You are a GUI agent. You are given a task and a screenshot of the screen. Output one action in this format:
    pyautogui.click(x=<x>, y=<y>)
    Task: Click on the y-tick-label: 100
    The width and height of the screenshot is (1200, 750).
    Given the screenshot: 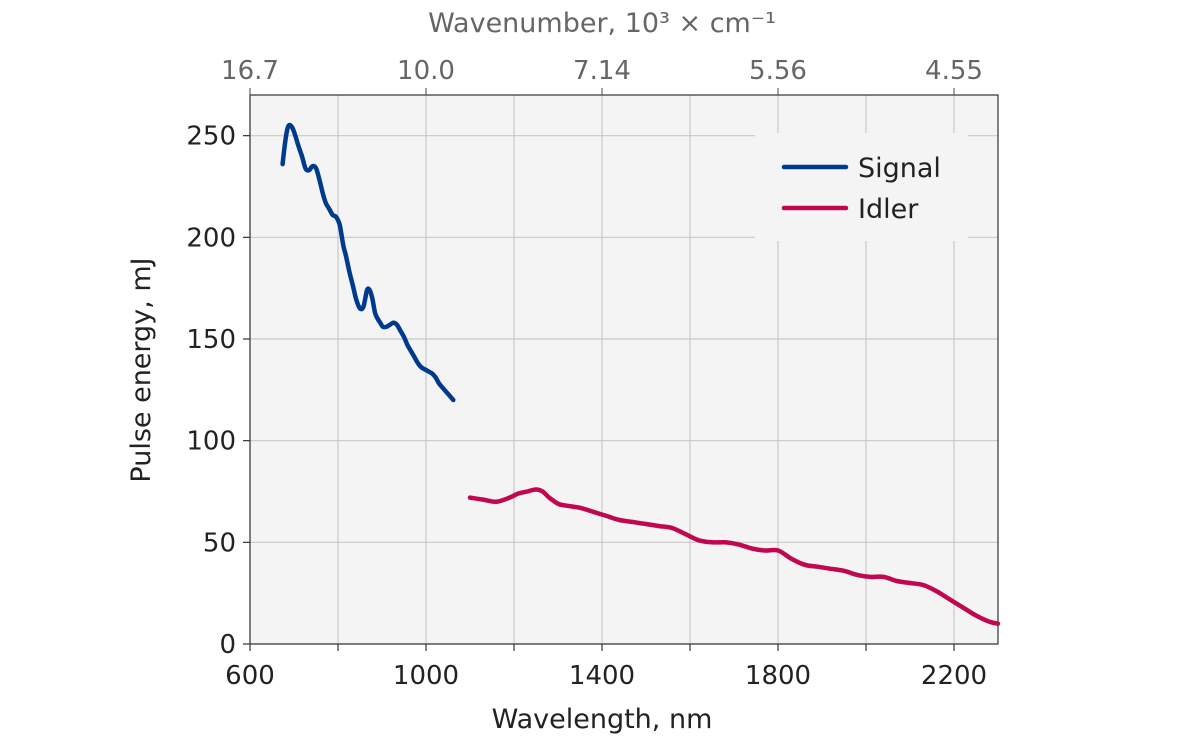 What is the action you would take?
    pyautogui.click(x=211, y=442)
    